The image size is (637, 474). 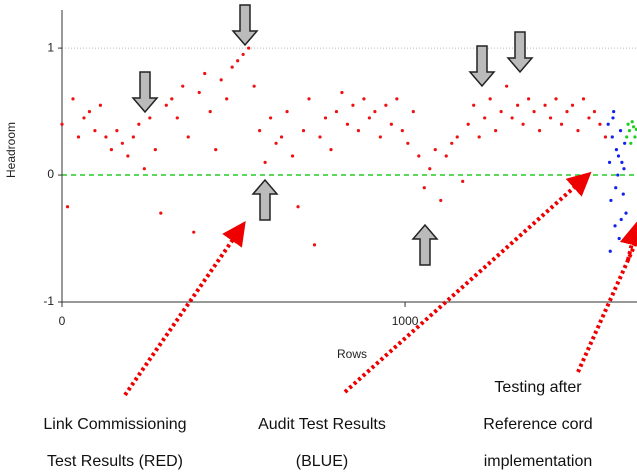 I want to click on annotation: Reference cord, so click(x=537, y=424).